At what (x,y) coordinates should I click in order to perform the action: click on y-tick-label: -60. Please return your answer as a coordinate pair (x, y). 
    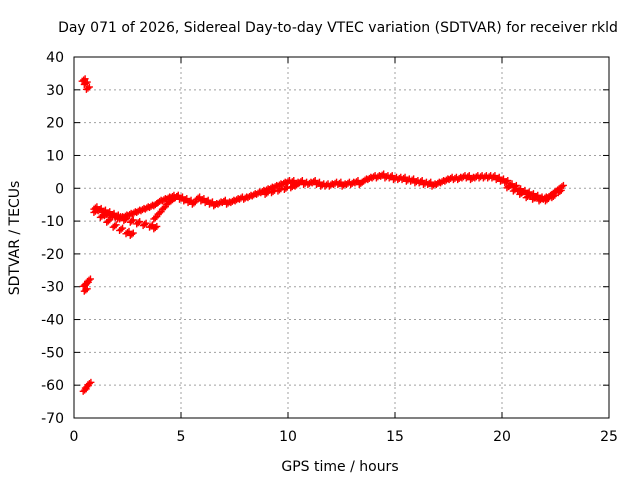
    Looking at the image, I should click on (52, 386).